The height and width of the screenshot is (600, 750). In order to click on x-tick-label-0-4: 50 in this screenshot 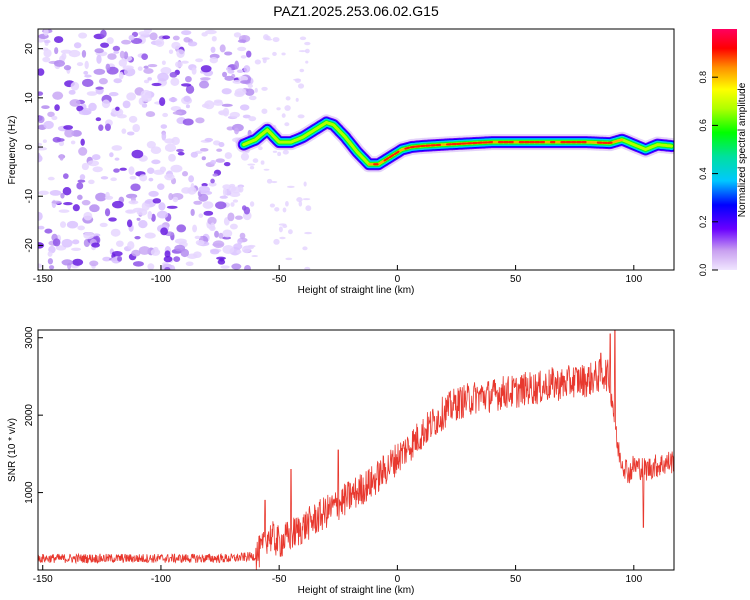, I will do `click(516, 279)`.